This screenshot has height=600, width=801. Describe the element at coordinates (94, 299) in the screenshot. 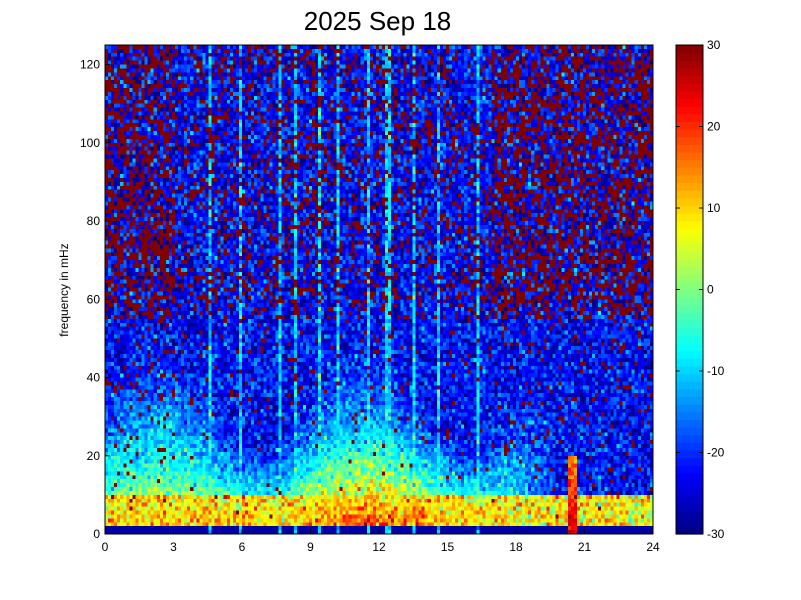

I see `y-tick-label: 60` at that location.